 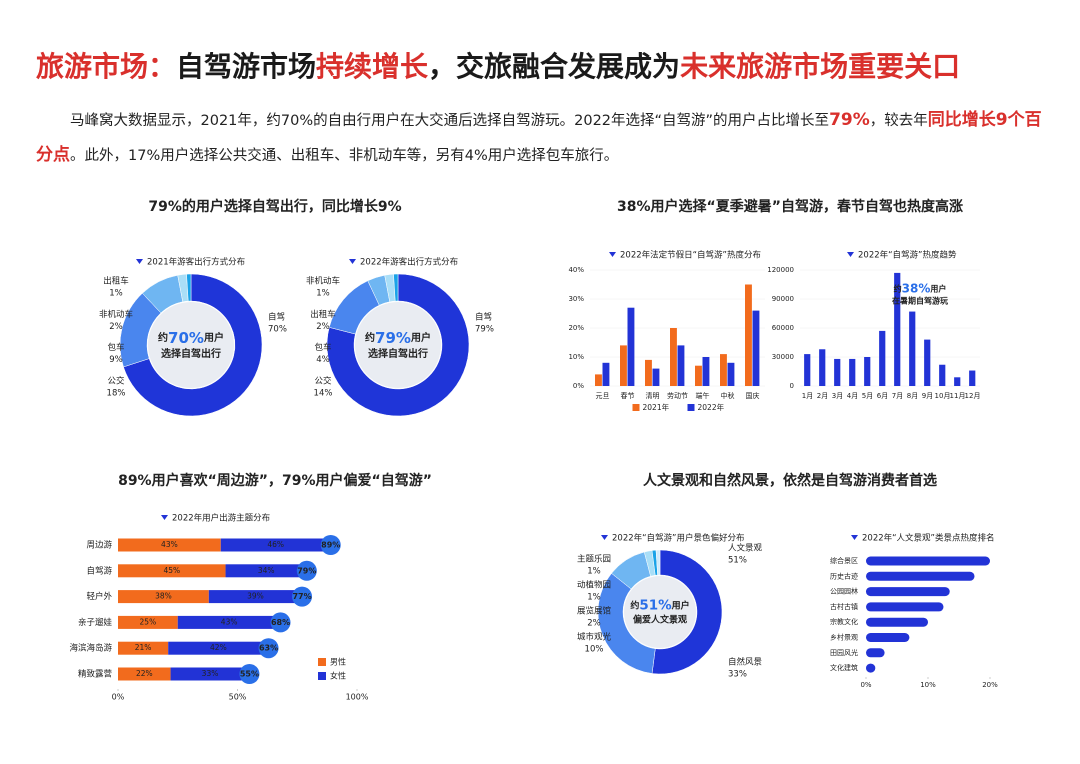 What do you see at coordinates (882, 396) in the screenshot?
I see `x-tick-label: 6月` at bounding box center [882, 396].